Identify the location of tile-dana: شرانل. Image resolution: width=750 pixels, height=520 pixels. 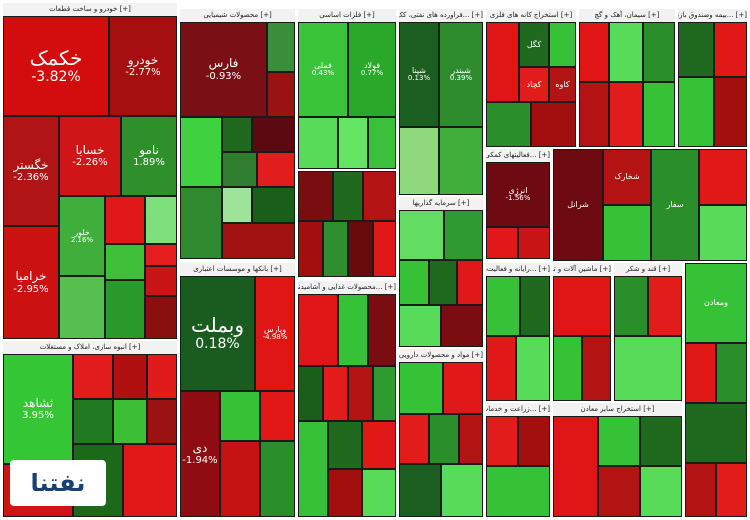
(578, 205).